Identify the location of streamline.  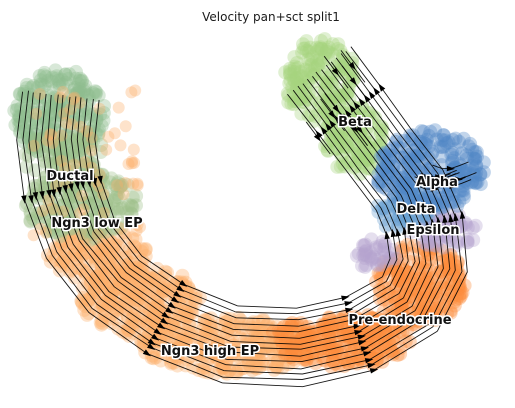
(310, 292).